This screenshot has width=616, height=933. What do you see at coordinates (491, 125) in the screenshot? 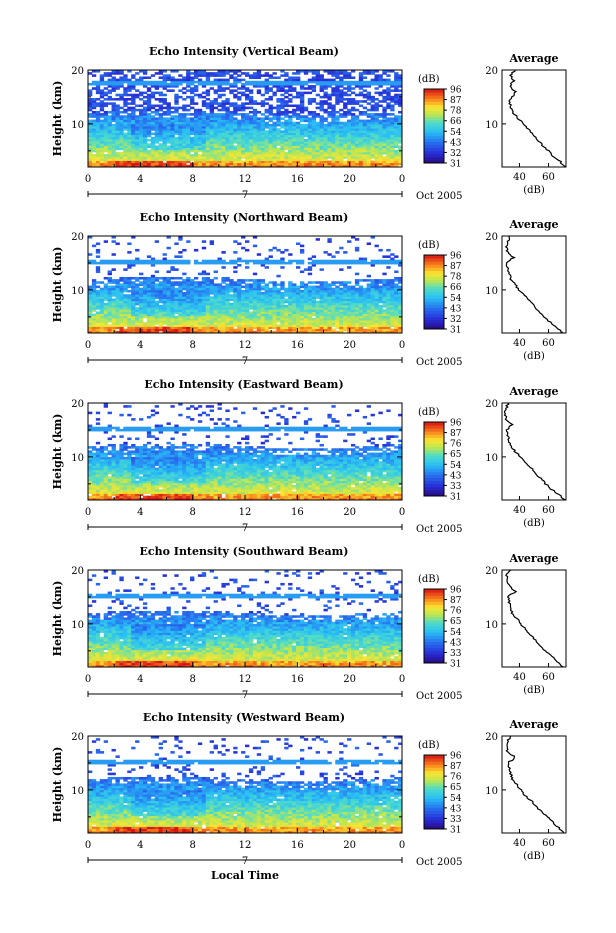
I see `average-y-tick-label: 10` at bounding box center [491, 125].